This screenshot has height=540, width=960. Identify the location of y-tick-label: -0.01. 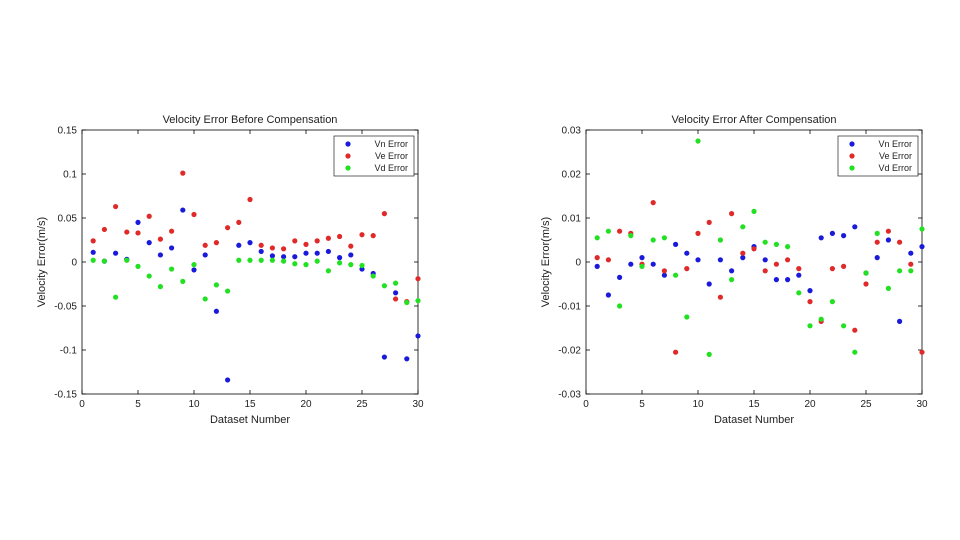
(569, 307).